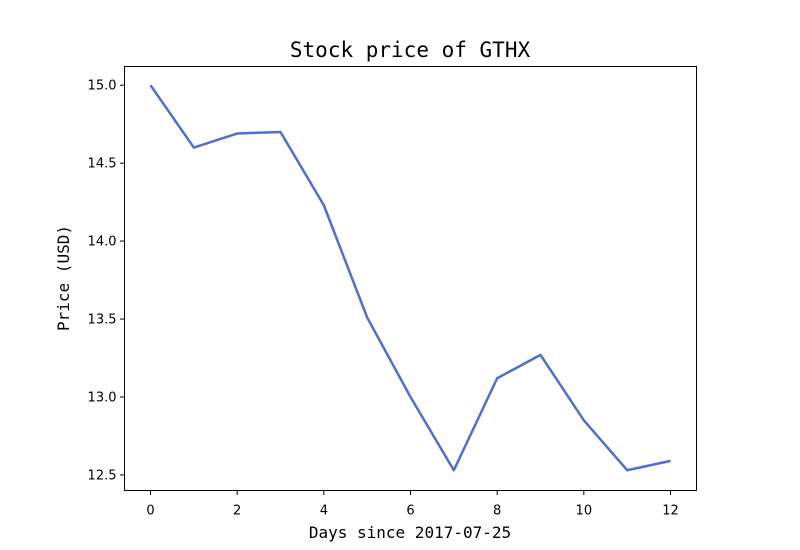 The height and width of the screenshot is (550, 800). I want to click on chart-title: Stock price of GTHX, so click(410, 50).